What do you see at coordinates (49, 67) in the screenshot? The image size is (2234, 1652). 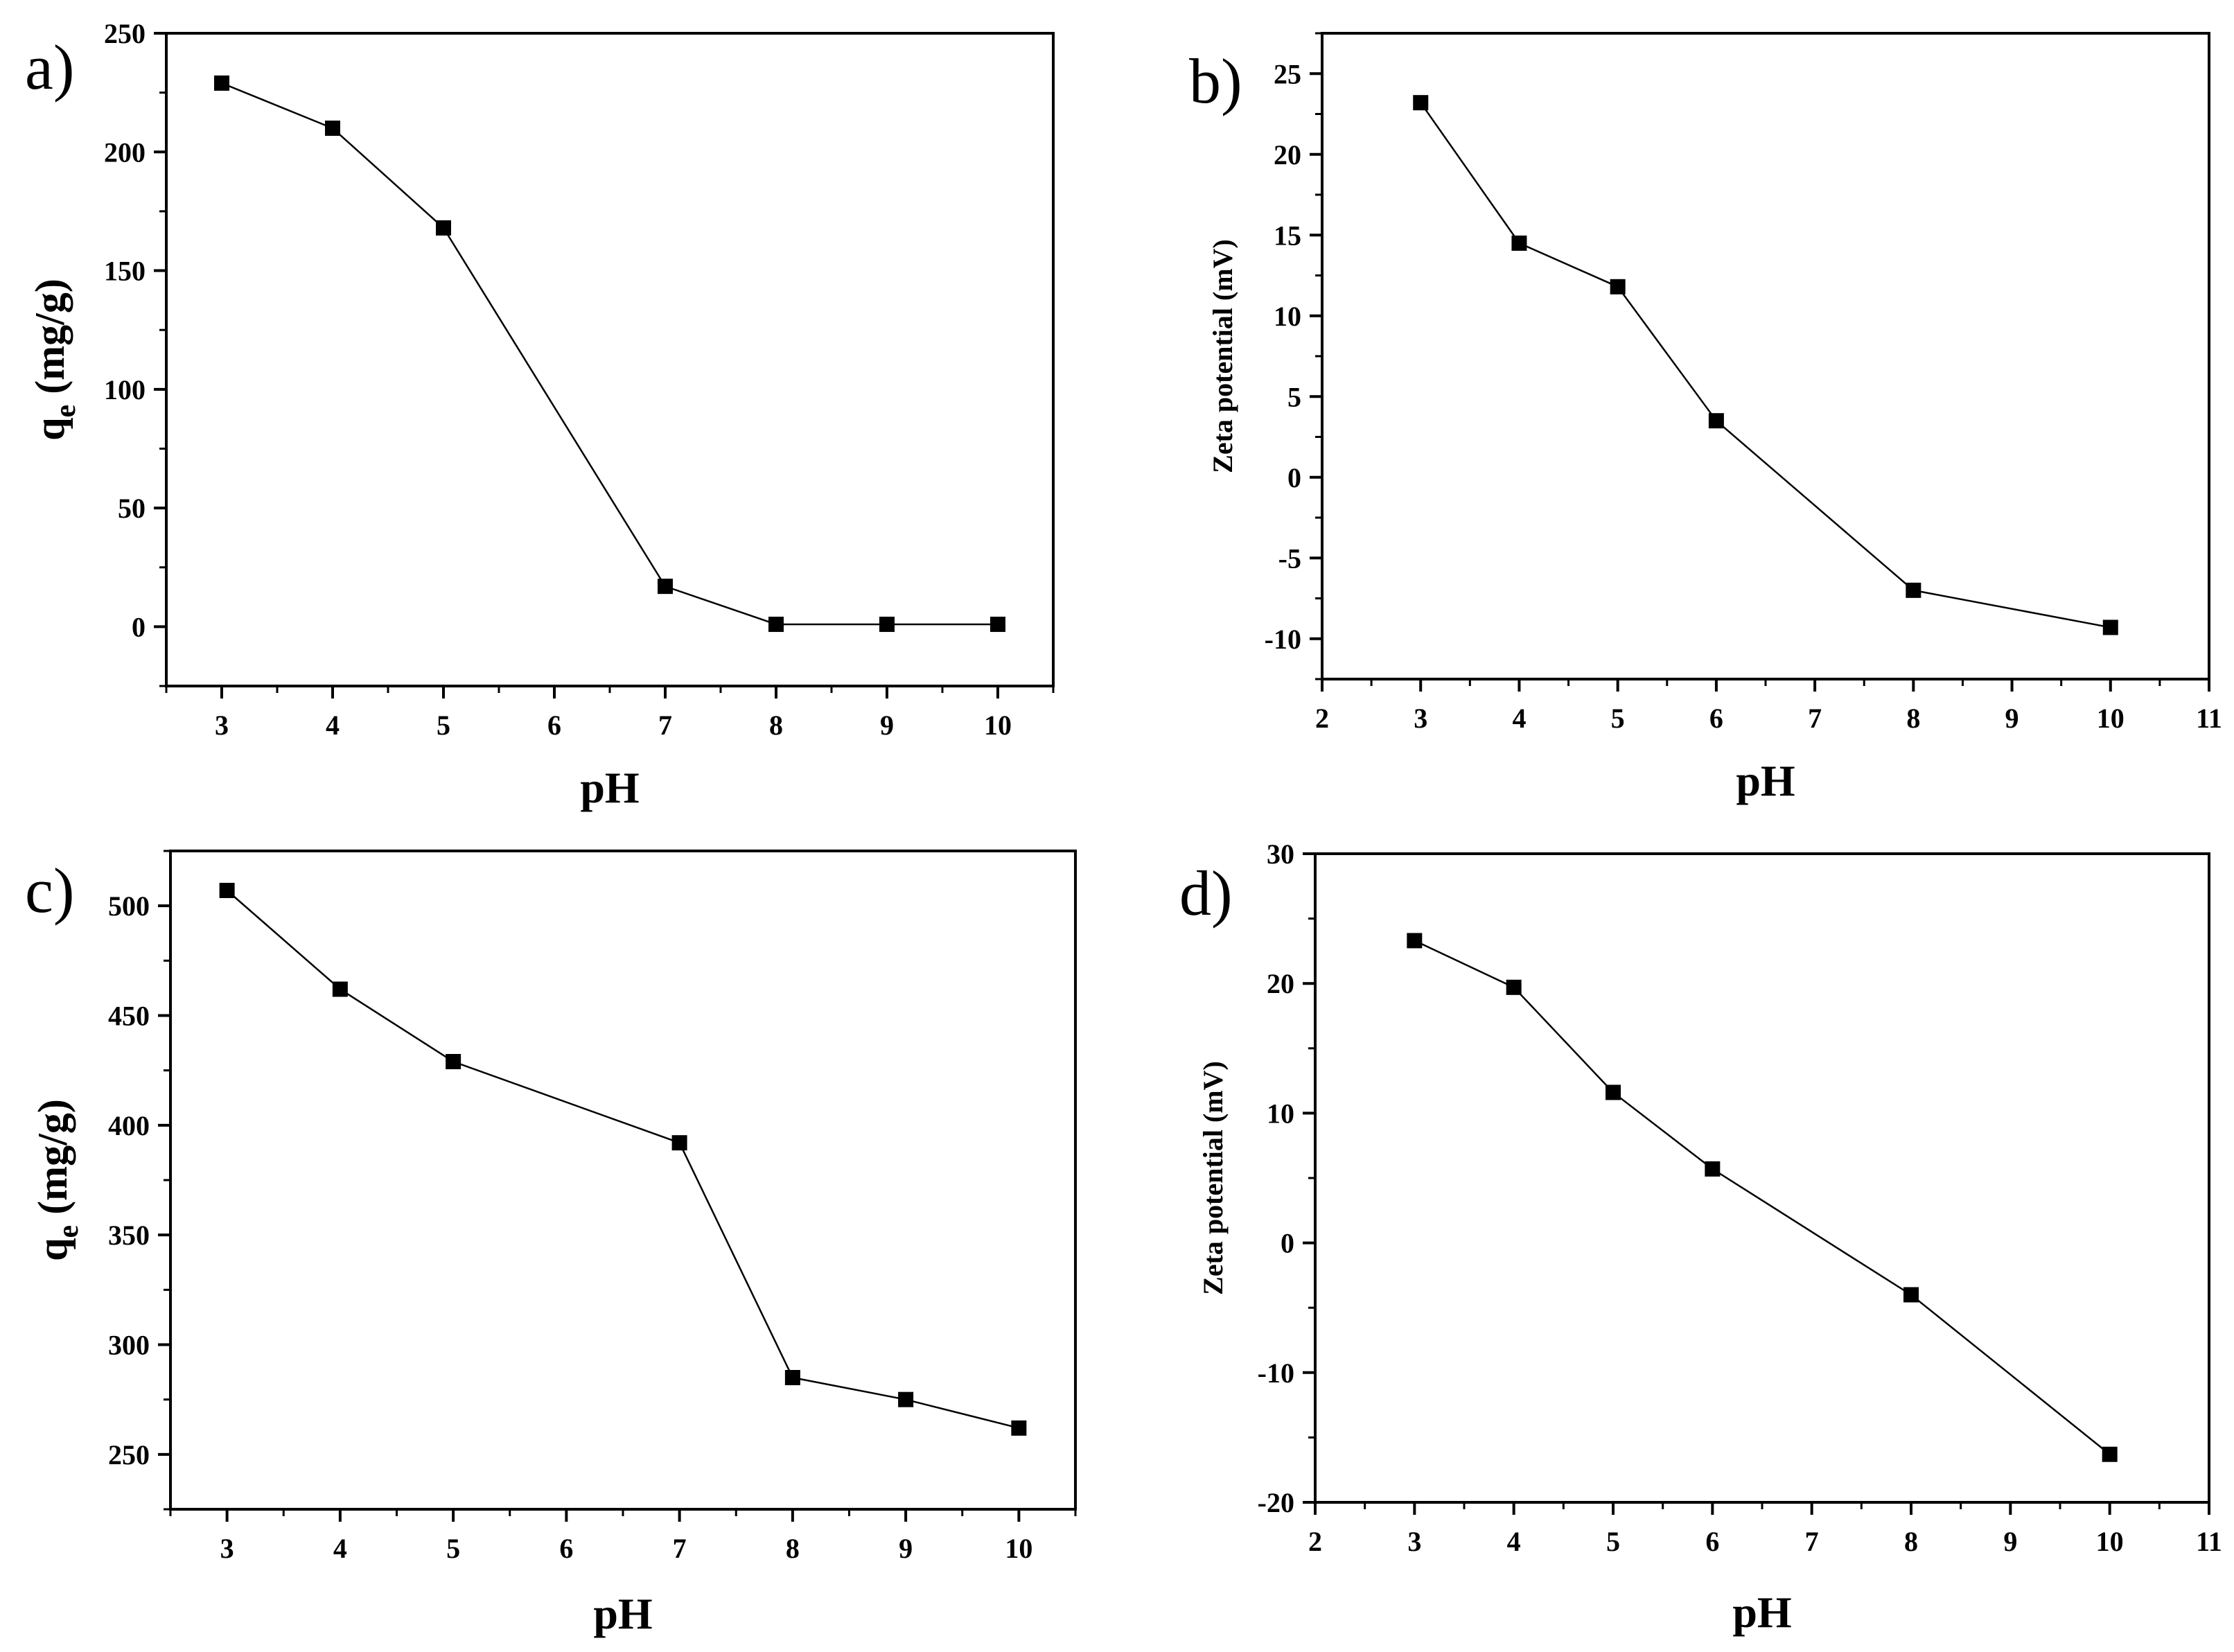 I see `panel-label: a)` at bounding box center [49, 67].